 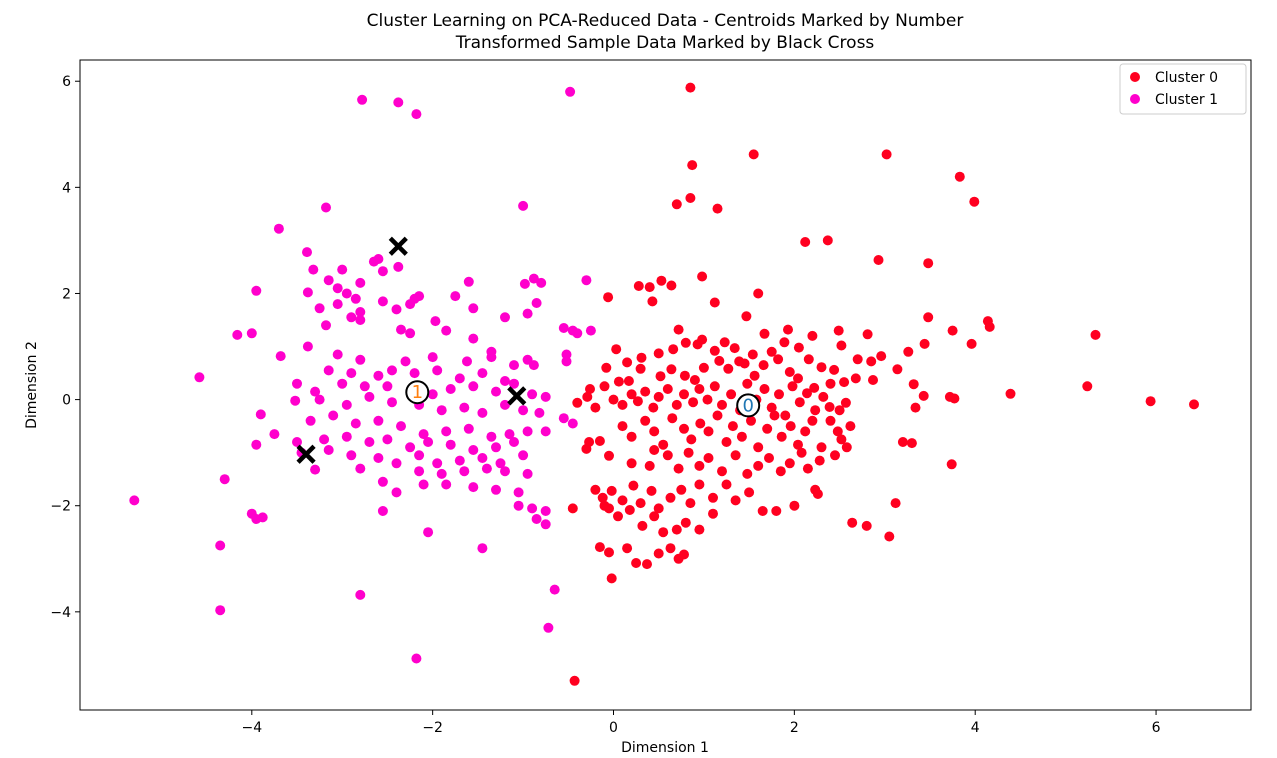 I want to click on legend: Cluster 0 Cluster 1, so click(x=1183, y=89).